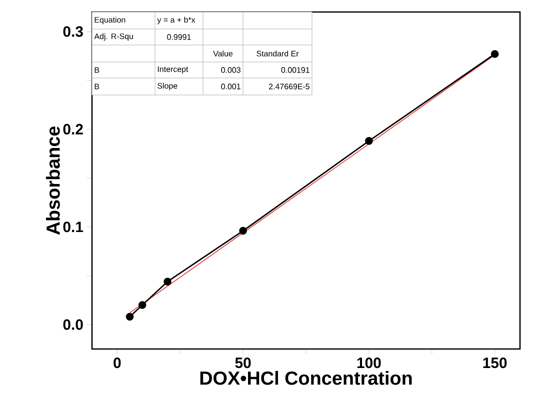  I want to click on y-tick-label: 0.2, so click(73, 129).